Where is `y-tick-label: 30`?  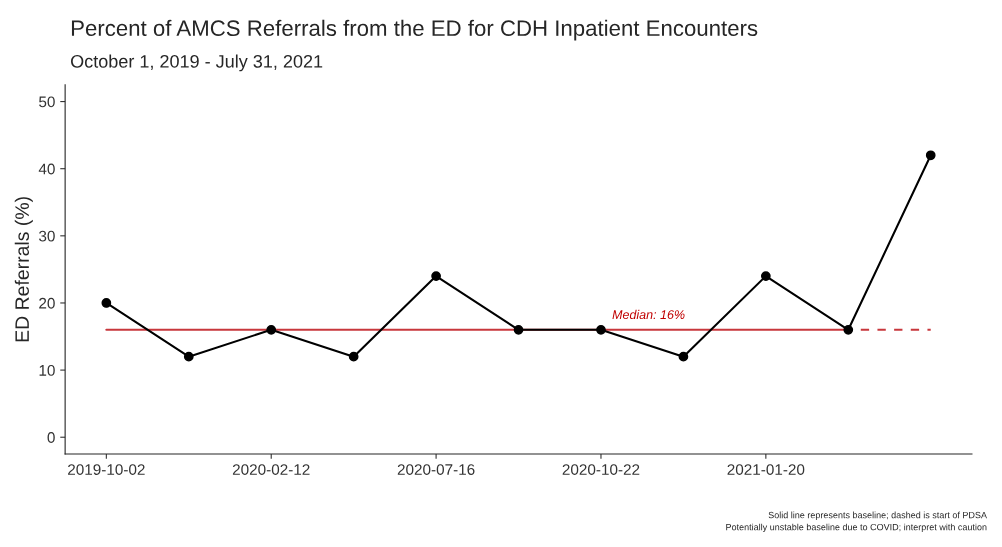
y-tick-label: 30 is located at coordinates (47, 236).